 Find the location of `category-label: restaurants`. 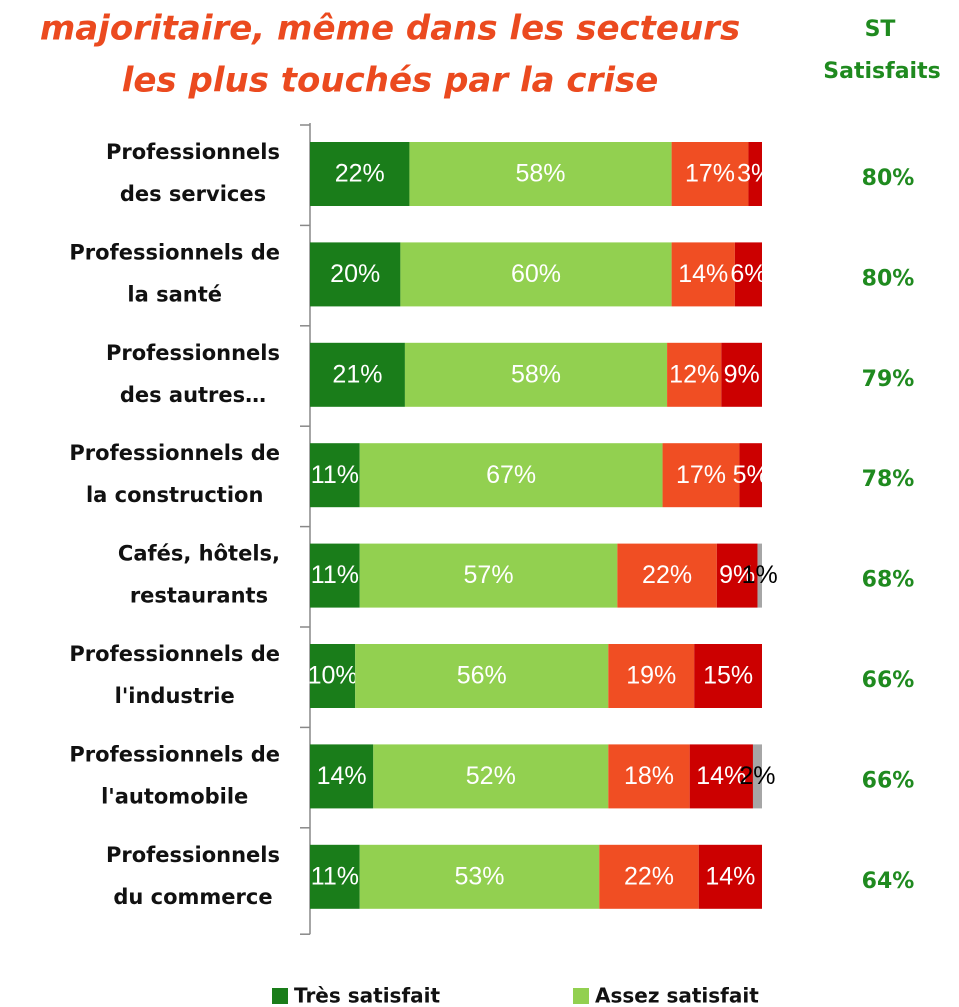

category-label: restaurants is located at coordinates (199, 596).